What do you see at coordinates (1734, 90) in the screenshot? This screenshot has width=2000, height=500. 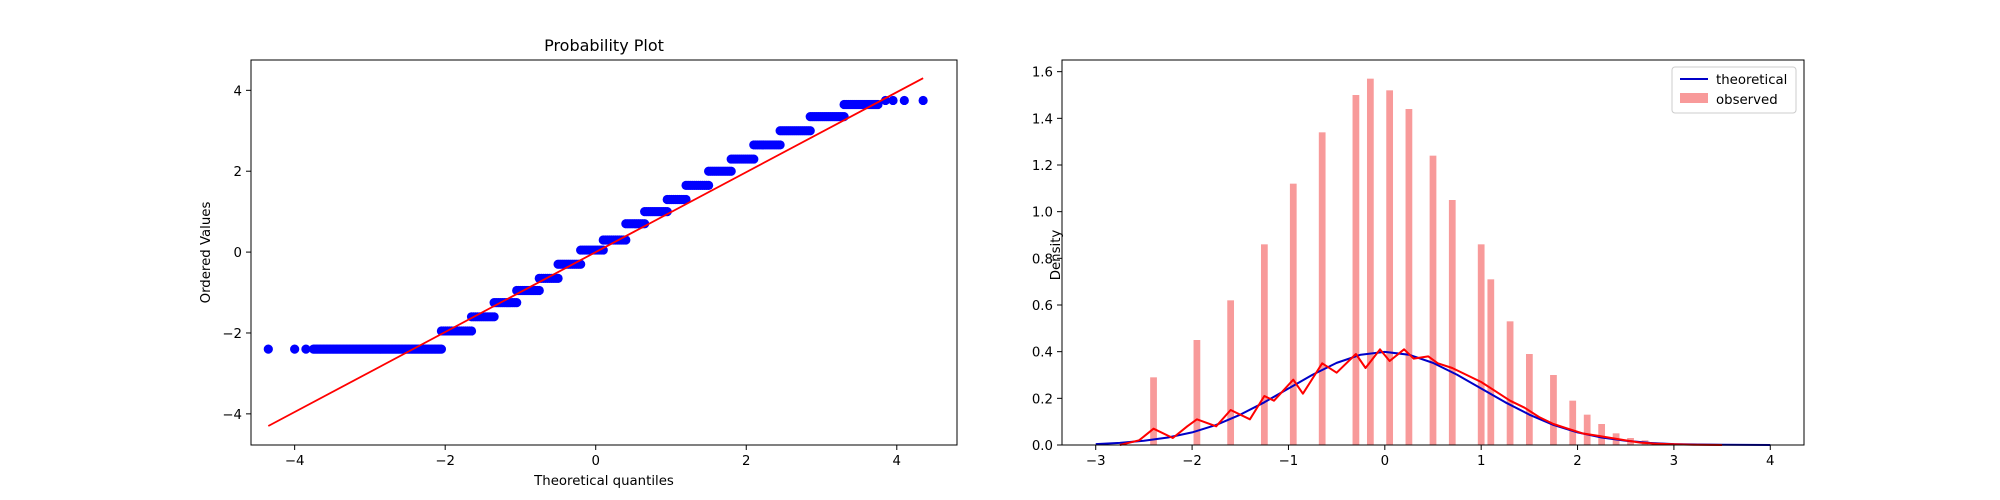 I see `density-plot-legend: theoretical observed` at bounding box center [1734, 90].